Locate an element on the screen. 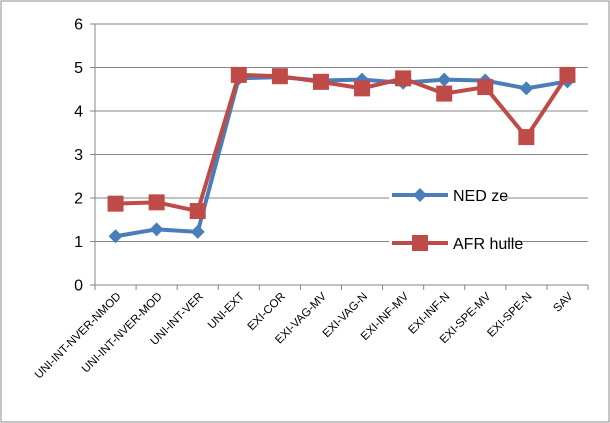 The height and width of the screenshot is (423, 610). legend-entry: AFR hulle is located at coordinates (456, 243).